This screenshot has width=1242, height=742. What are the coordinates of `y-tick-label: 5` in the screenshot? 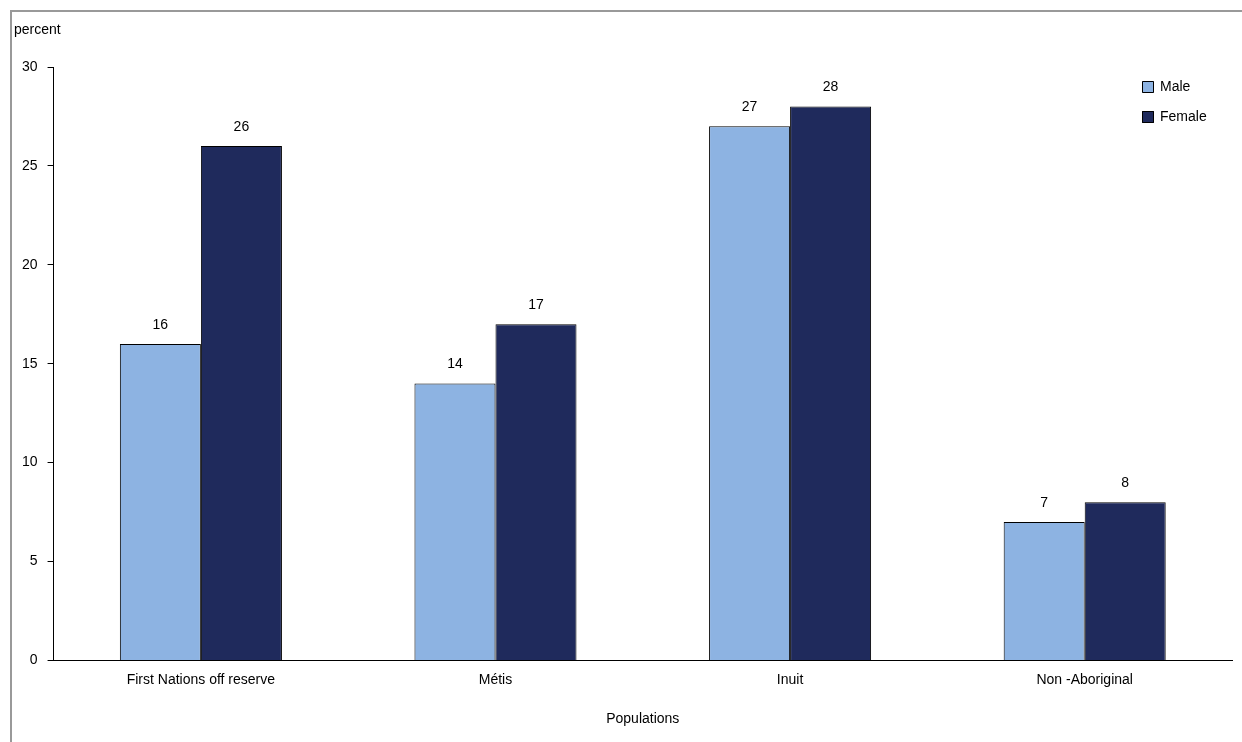 It's located at (33, 560).